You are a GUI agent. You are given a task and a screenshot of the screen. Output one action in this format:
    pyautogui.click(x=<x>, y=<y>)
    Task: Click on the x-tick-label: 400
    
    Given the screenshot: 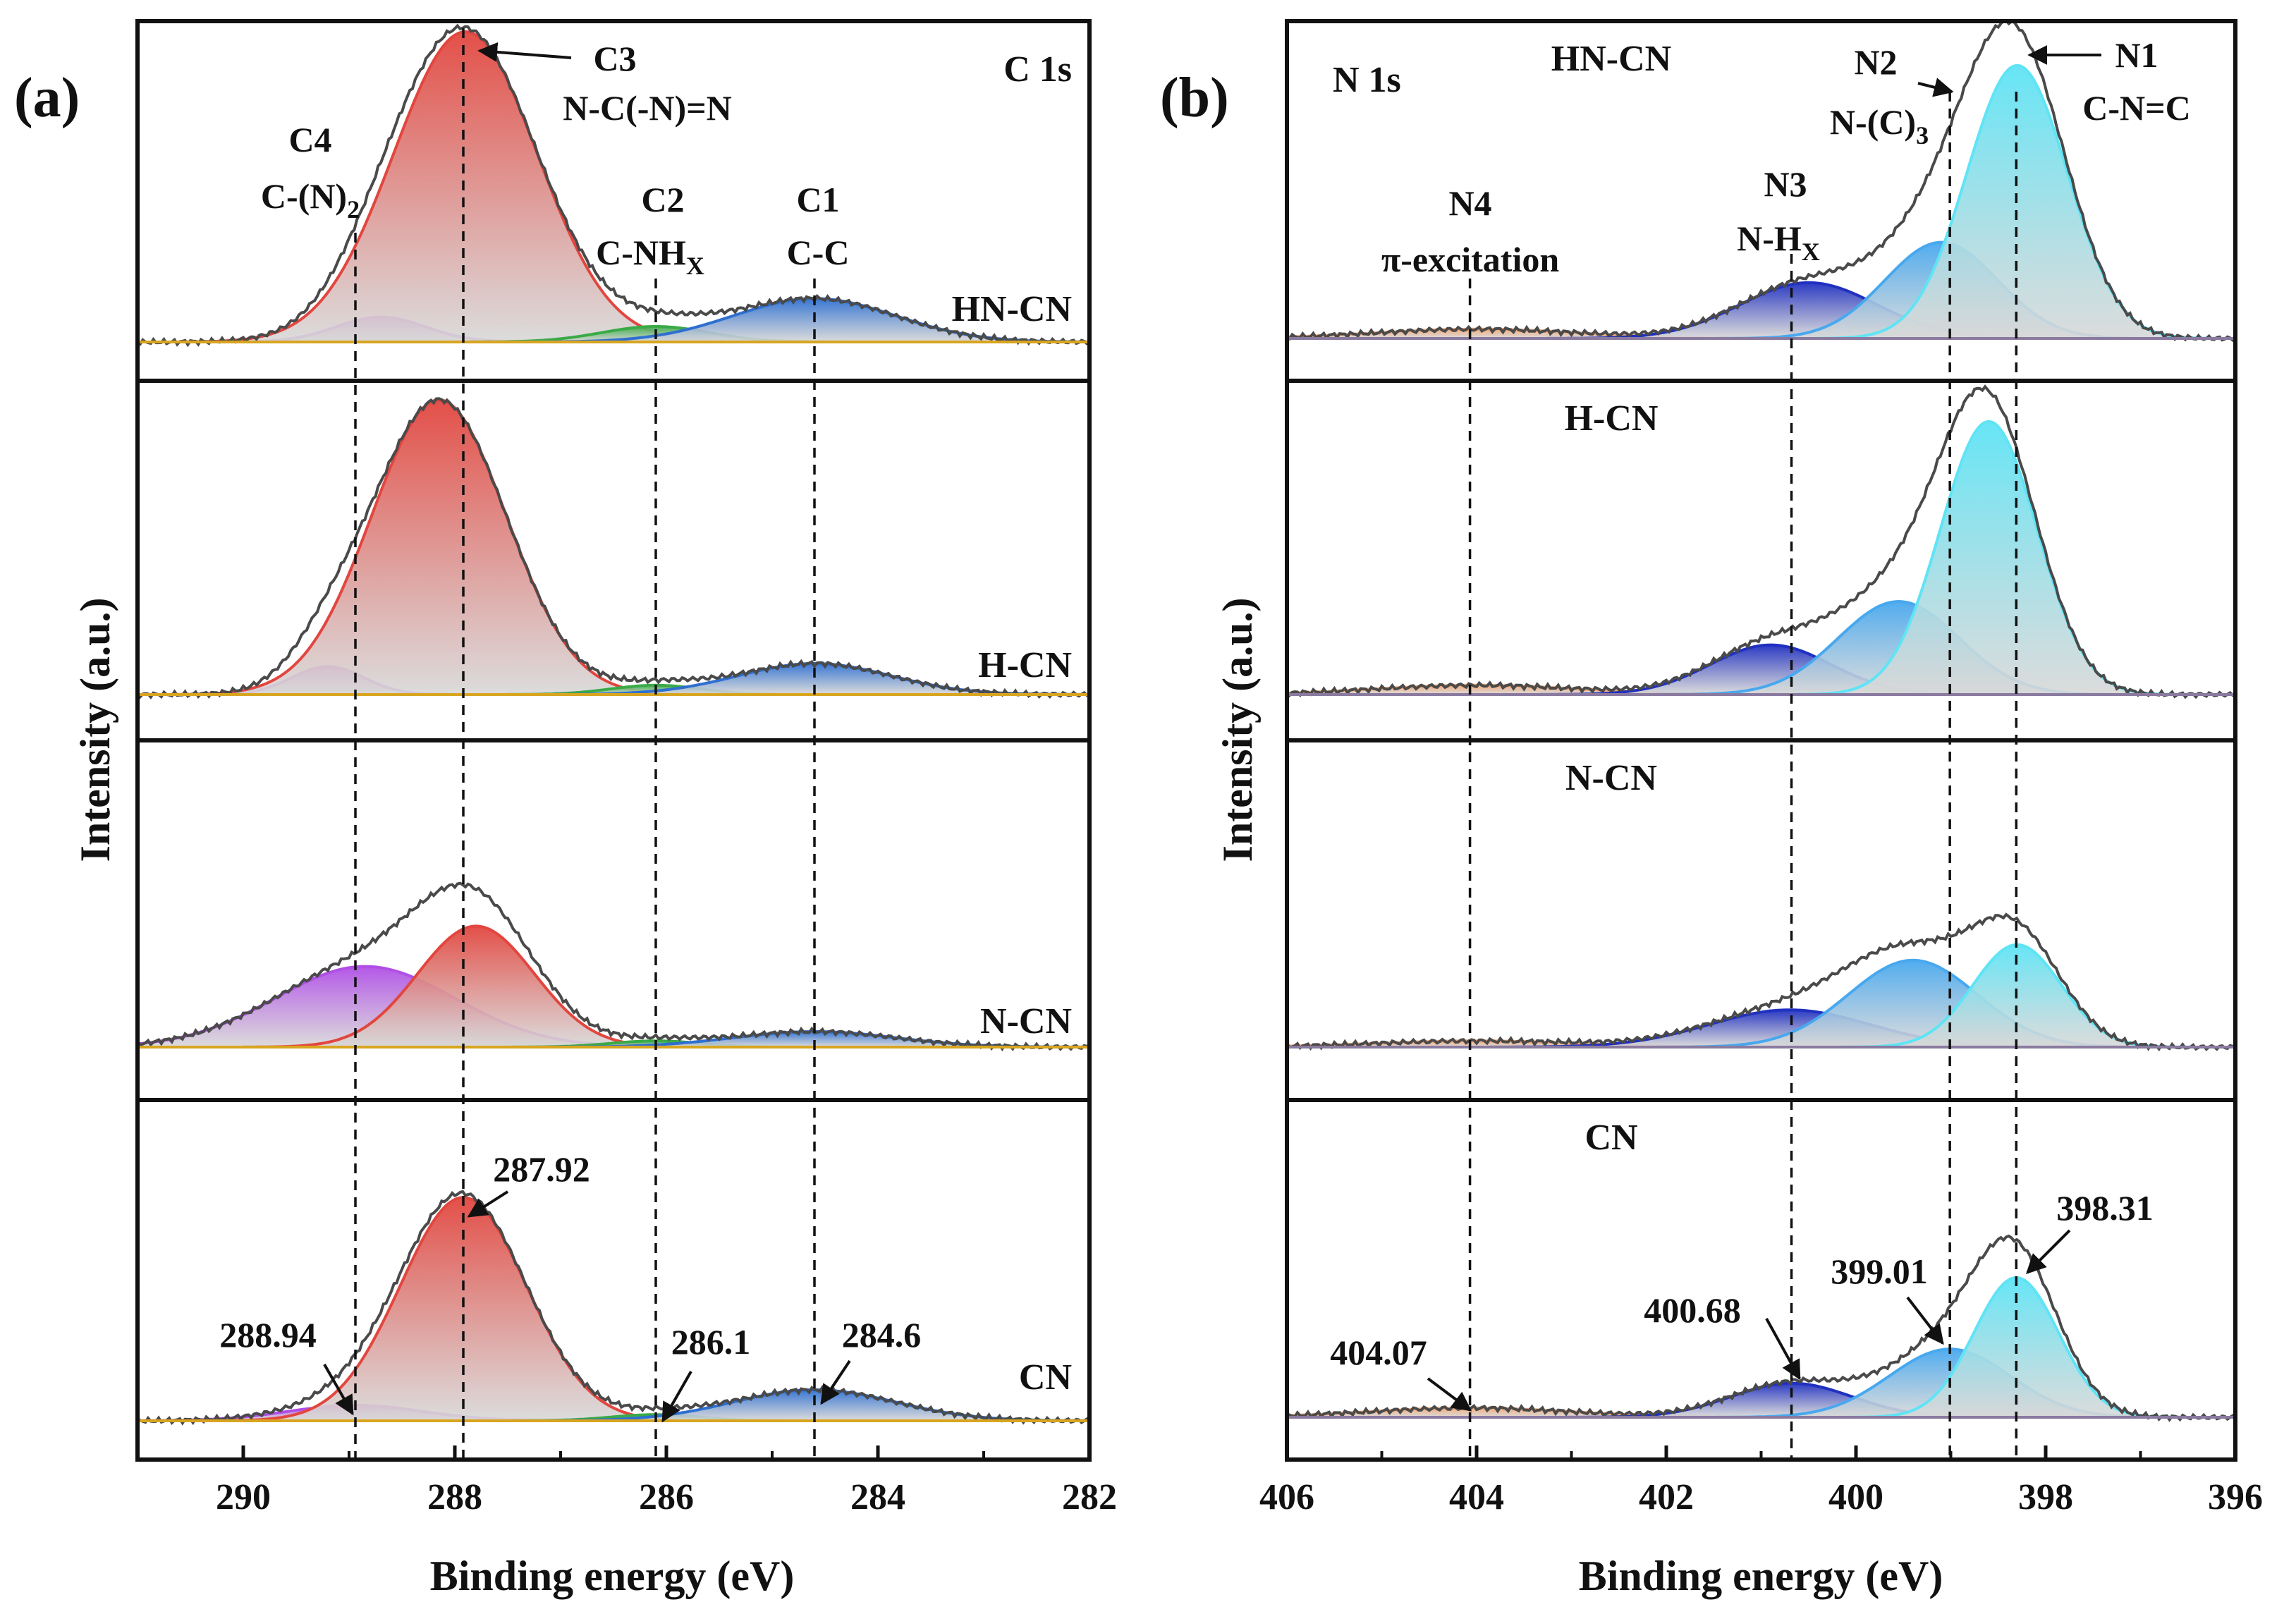 What is the action you would take?
    pyautogui.click(x=1855, y=1497)
    